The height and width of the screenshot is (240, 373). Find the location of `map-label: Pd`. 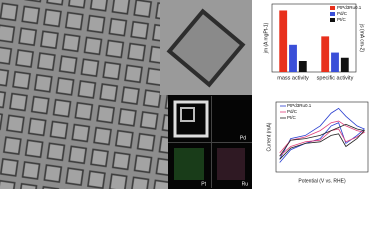

map-label: Pd is located at coordinates (243, 138).